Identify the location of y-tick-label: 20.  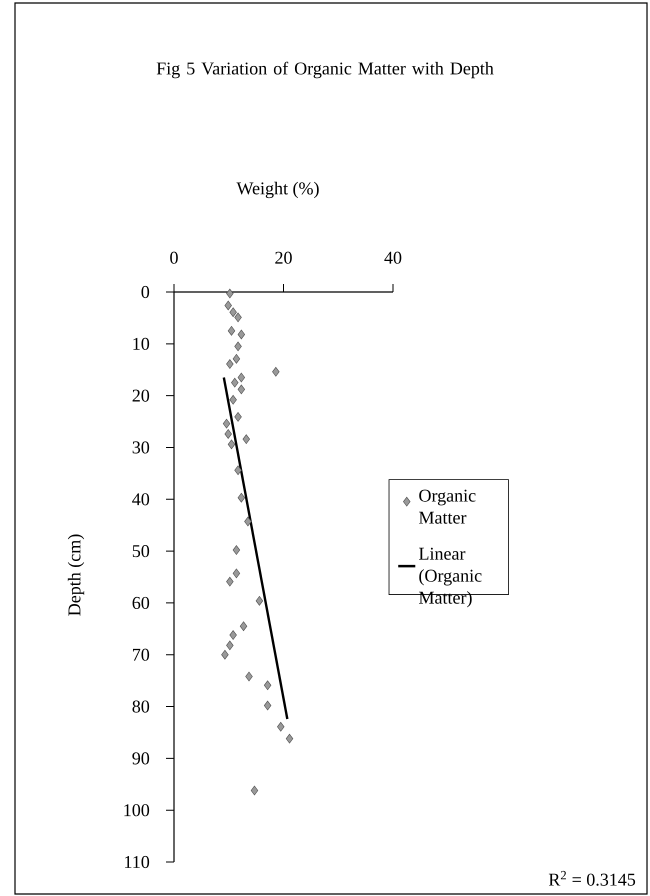
(141, 396).